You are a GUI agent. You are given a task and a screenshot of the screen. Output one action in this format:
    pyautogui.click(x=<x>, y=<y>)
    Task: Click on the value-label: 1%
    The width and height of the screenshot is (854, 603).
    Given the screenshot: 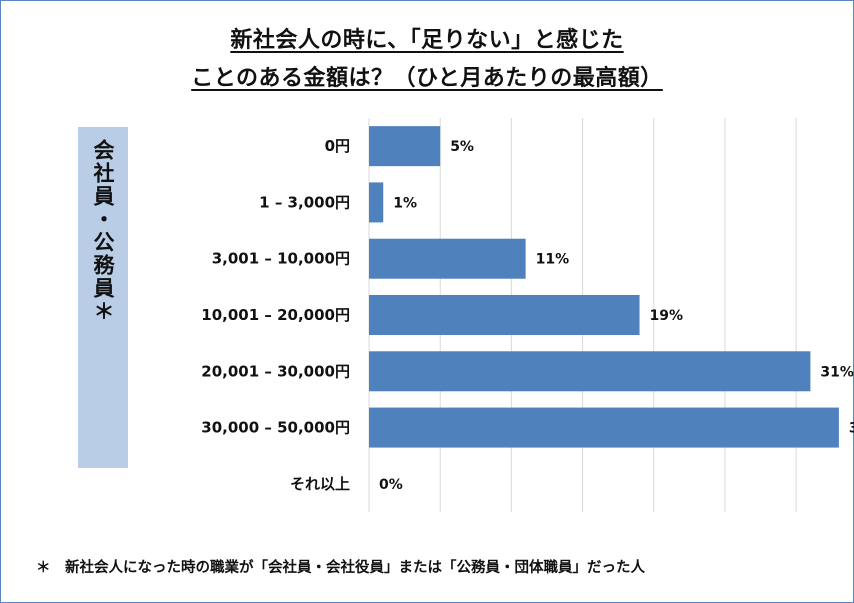 What is the action you would take?
    pyautogui.click(x=405, y=203)
    